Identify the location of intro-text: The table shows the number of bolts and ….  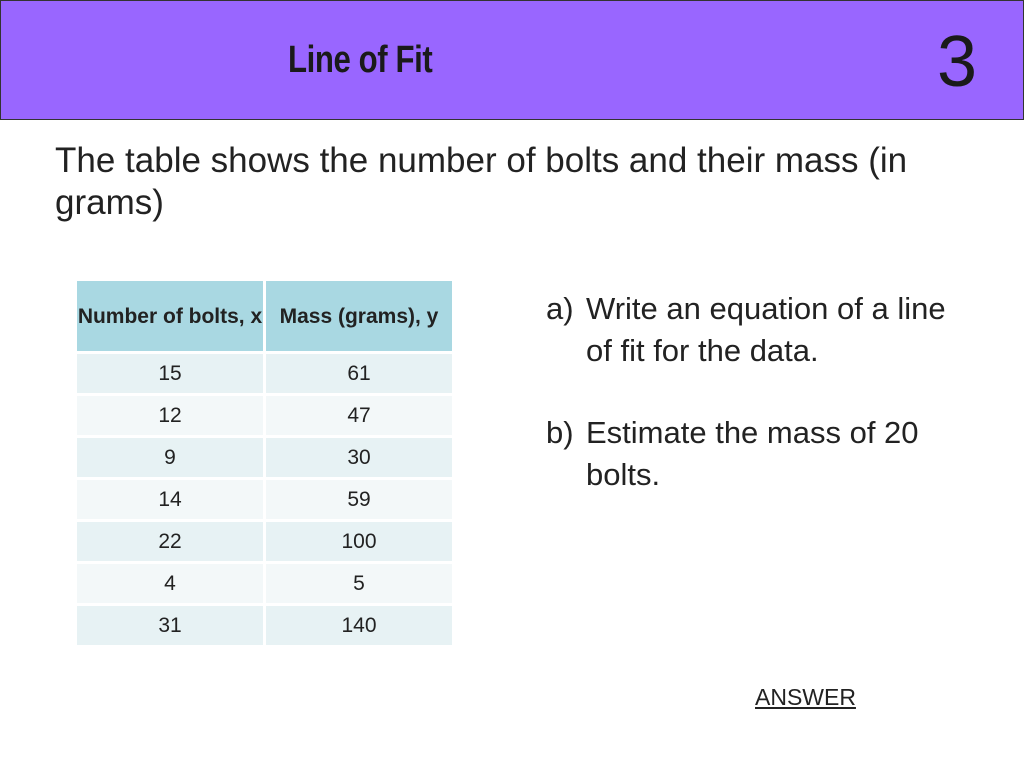
(481, 181).